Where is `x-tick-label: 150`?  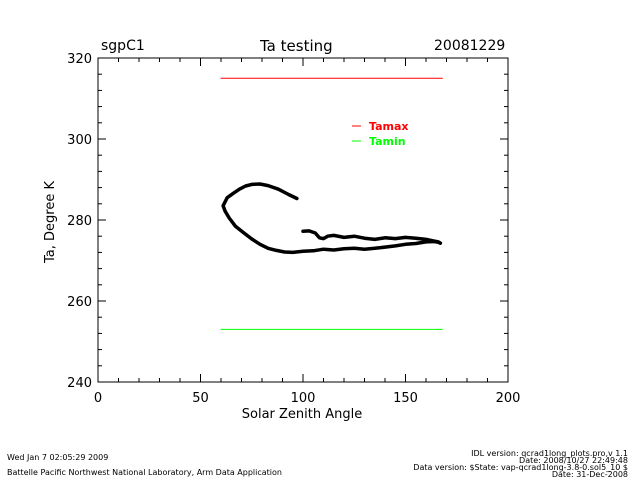
x-tick-label: 150 is located at coordinates (405, 398).